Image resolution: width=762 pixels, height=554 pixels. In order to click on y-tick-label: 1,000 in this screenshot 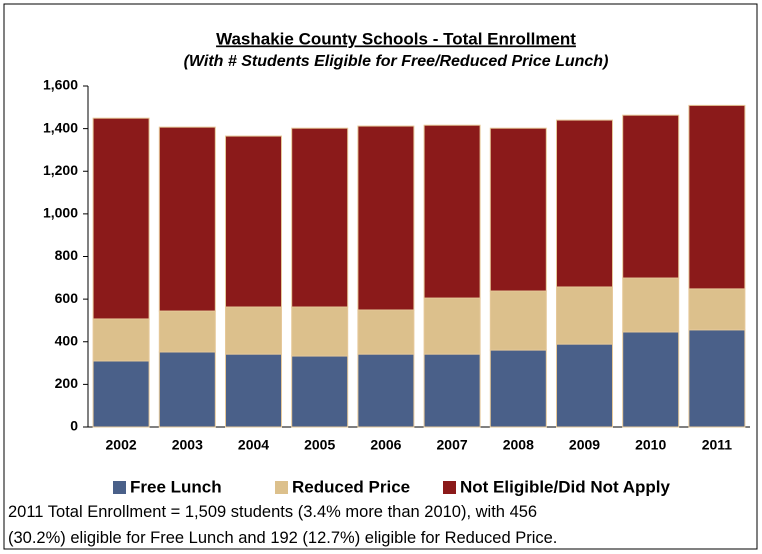, I will do `click(60, 213)`.